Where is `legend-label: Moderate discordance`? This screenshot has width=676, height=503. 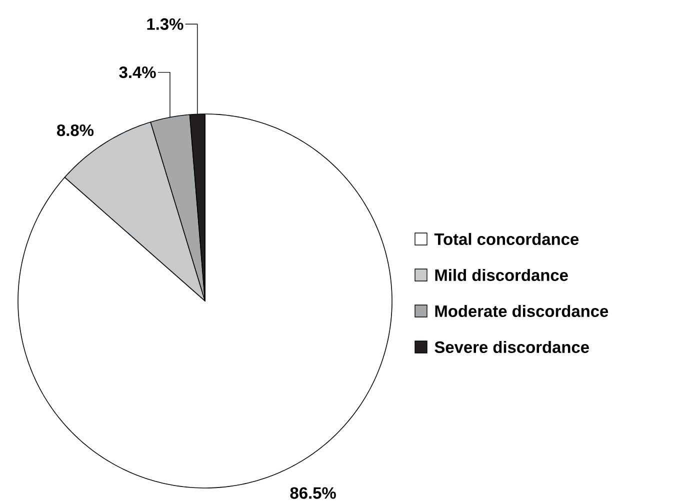 legend-label: Moderate discordance is located at coordinates (521, 311).